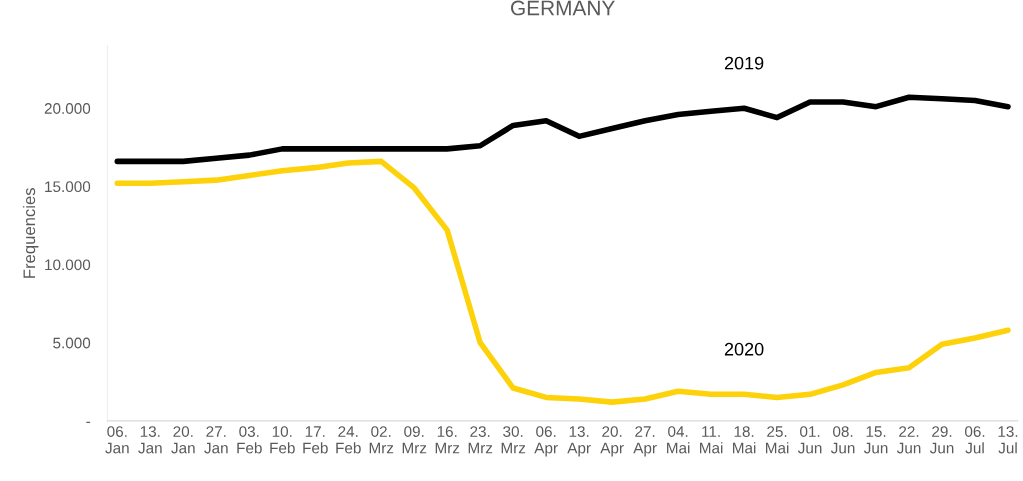  I want to click on text: 2019, so click(744, 63).